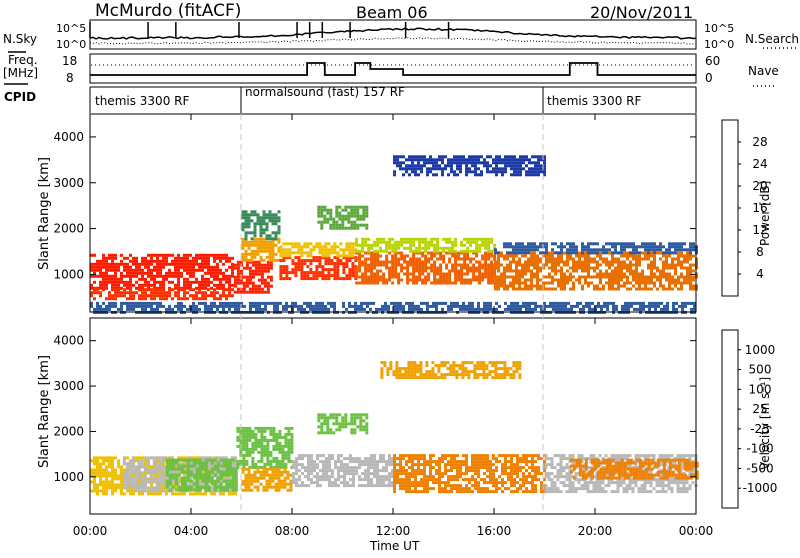  Describe the element at coordinates (20, 73) in the screenshot. I see `freq-label-line2: [MHz]` at that location.